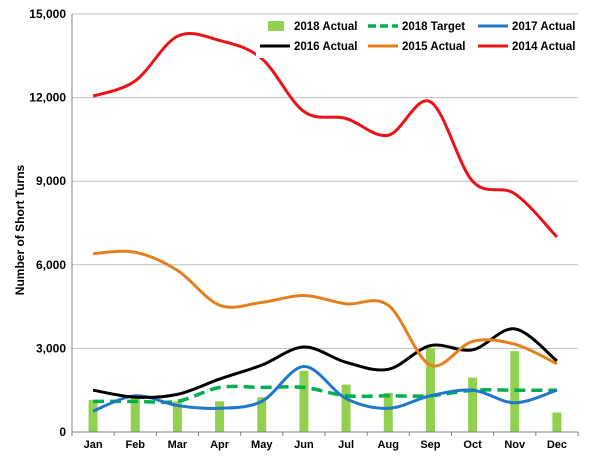 The image size is (591, 458). What do you see at coordinates (304, 401) in the screenshot?
I see `bar-2018-actual-jun` at bounding box center [304, 401].